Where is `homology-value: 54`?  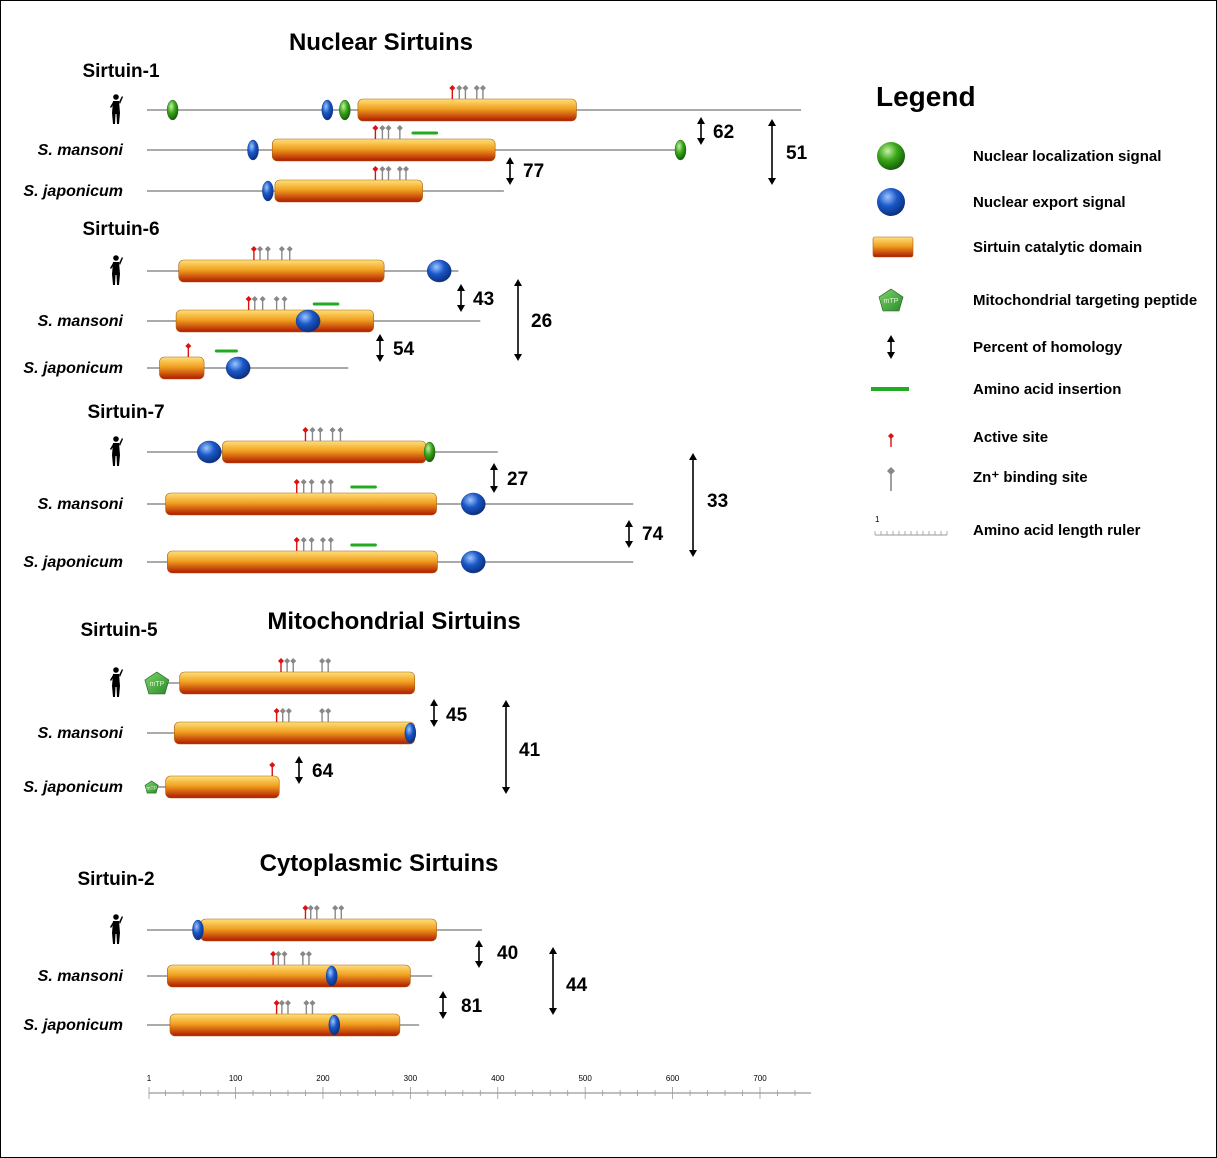
homology-value: 54 is located at coordinates (404, 349).